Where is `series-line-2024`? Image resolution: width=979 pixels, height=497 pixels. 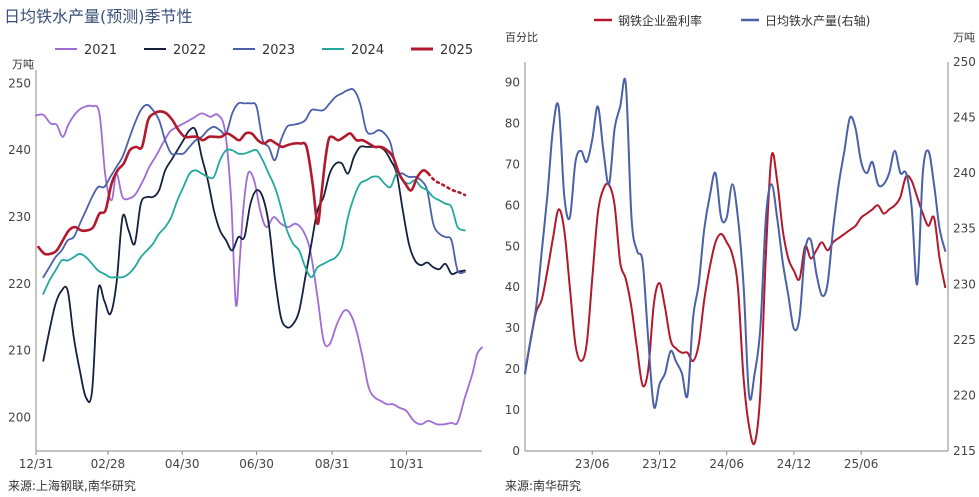
series-line-2024 is located at coordinates (254, 221).